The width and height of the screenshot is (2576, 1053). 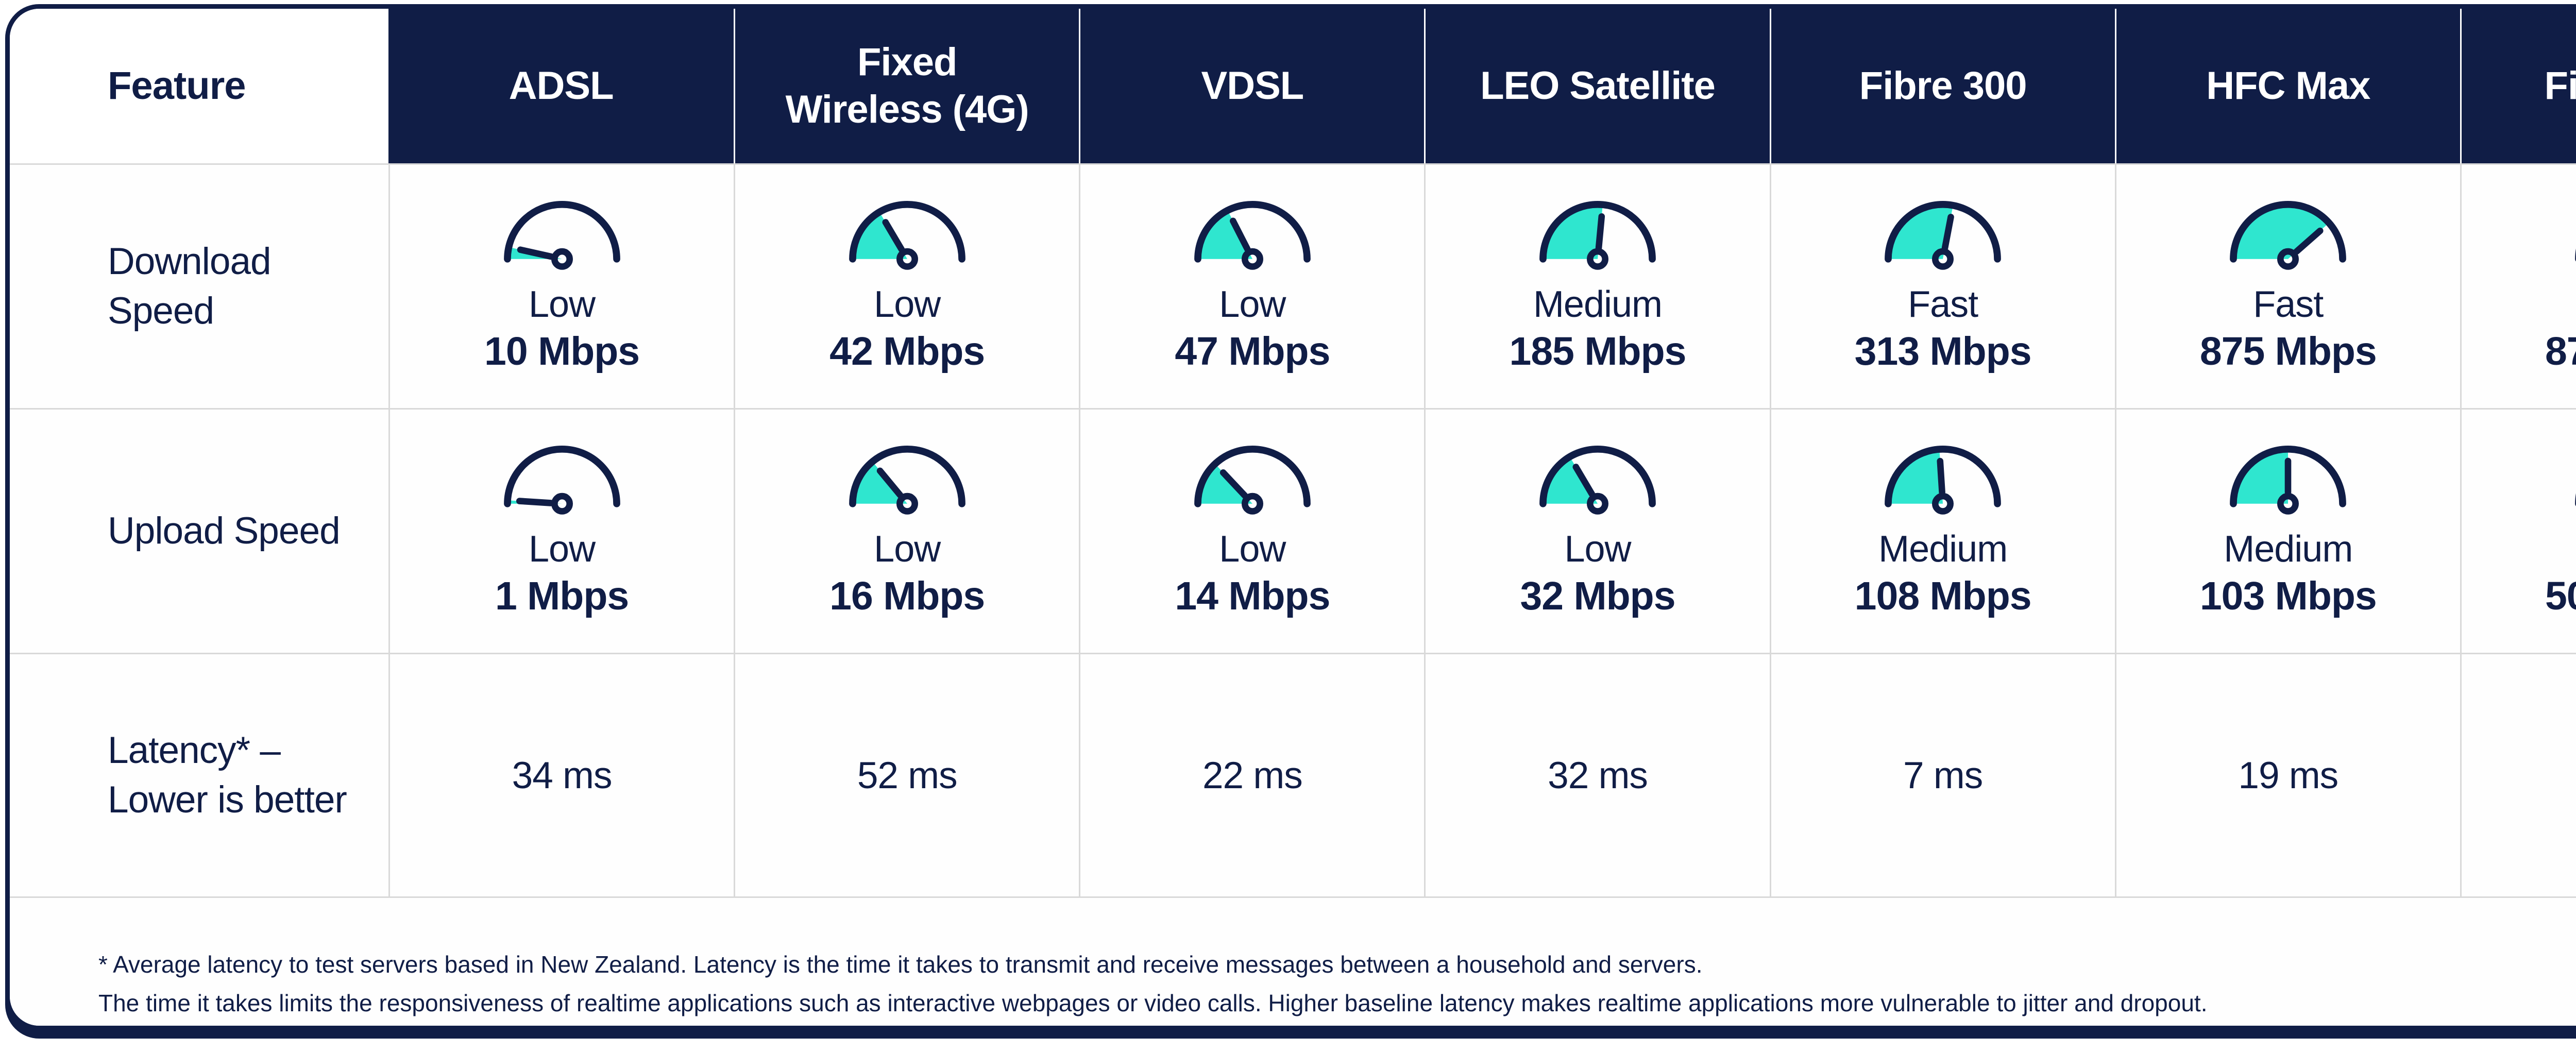 What do you see at coordinates (1942, 86) in the screenshot?
I see `column-header-fibre-300: Fibre 300` at bounding box center [1942, 86].